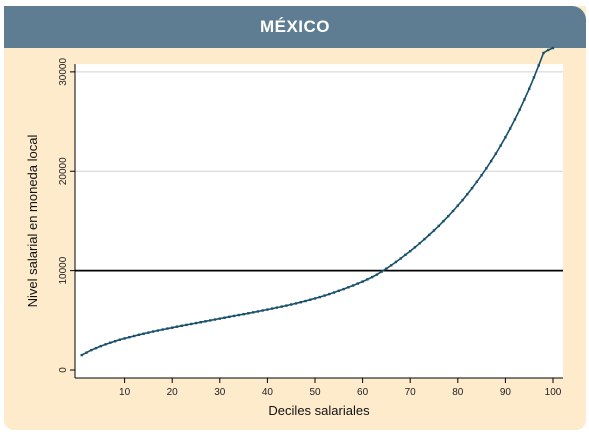 The height and width of the screenshot is (432, 589). Describe the element at coordinates (63, 370) in the screenshot. I see `y-tick-label: 0` at that location.